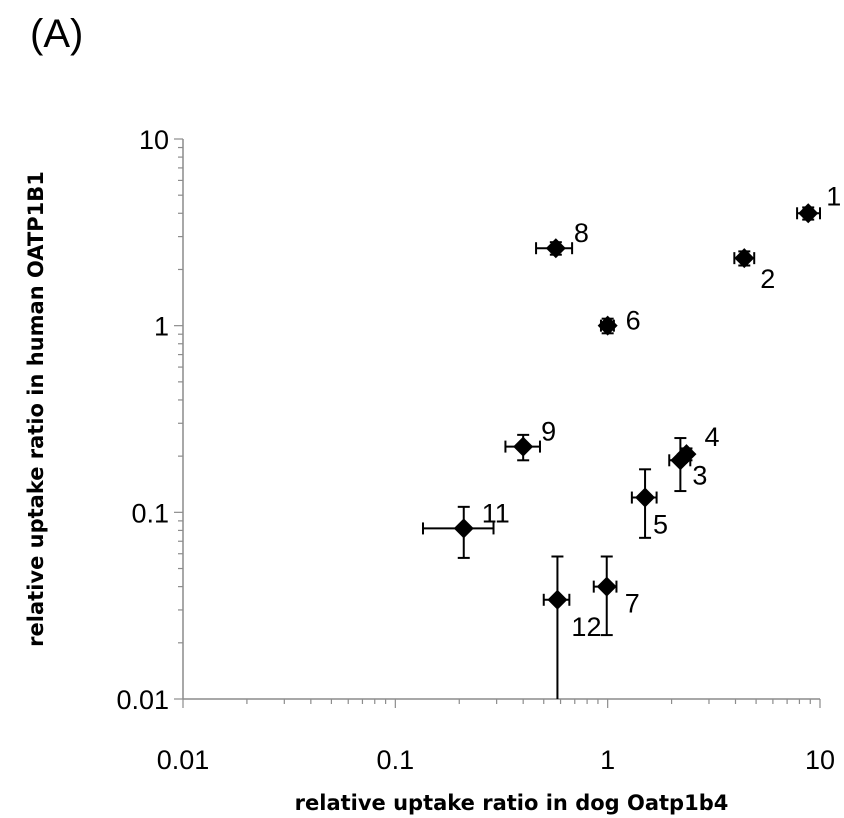 This screenshot has width=844, height=818. Describe the element at coordinates (586, 627) in the screenshot. I see `point-label-12: 12` at that location.